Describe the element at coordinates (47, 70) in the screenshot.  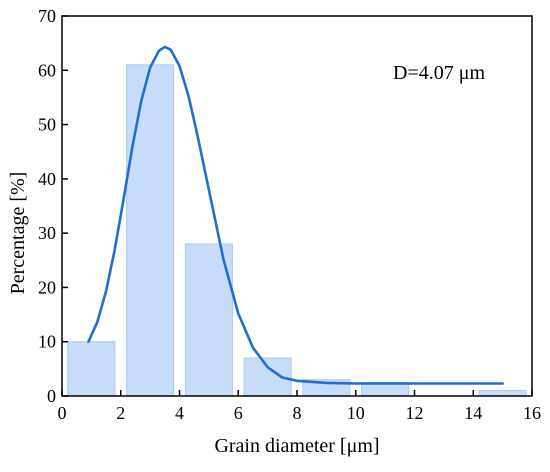
I see `y-tick-label: 60` at that location.